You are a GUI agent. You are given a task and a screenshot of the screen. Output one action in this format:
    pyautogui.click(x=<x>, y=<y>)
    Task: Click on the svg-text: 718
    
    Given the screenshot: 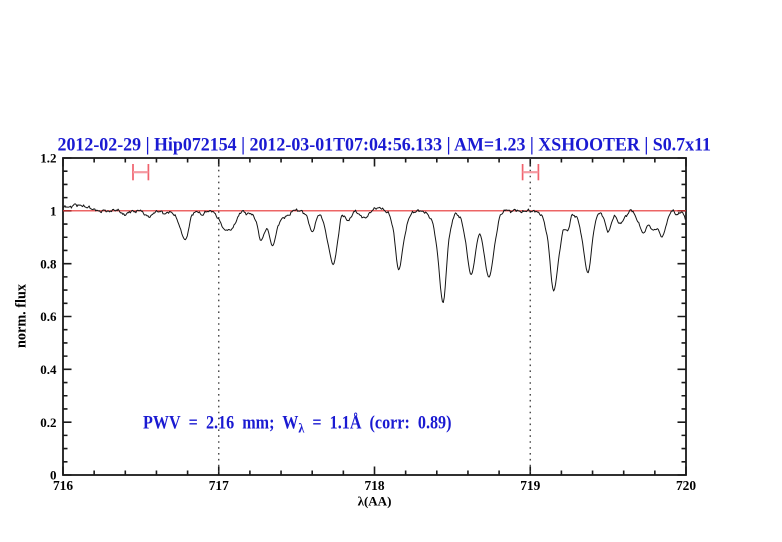 What is the action you would take?
    pyautogui.click(x=374, y=485)
    